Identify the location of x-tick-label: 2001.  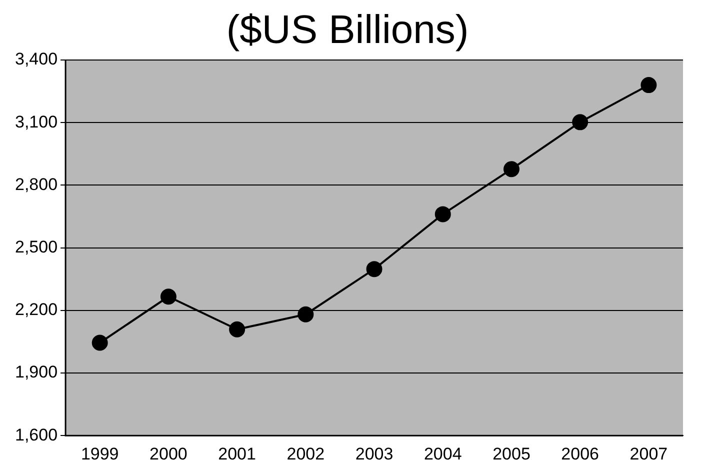
(237, 454).